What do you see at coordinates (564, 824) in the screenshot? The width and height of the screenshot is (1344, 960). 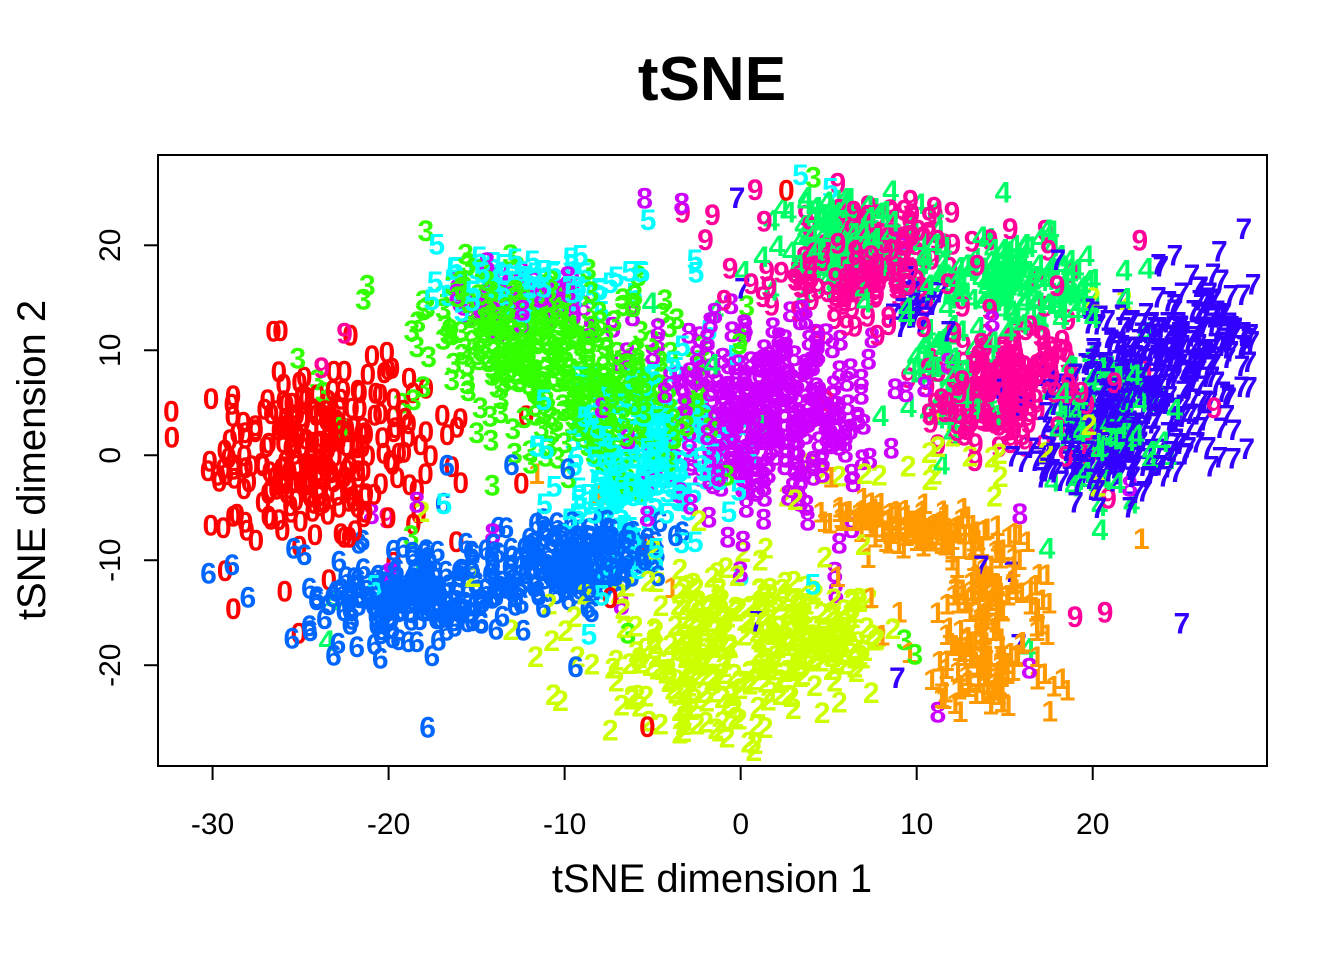 I see `x-tick-label: -10` at bounding box center [564, 824].